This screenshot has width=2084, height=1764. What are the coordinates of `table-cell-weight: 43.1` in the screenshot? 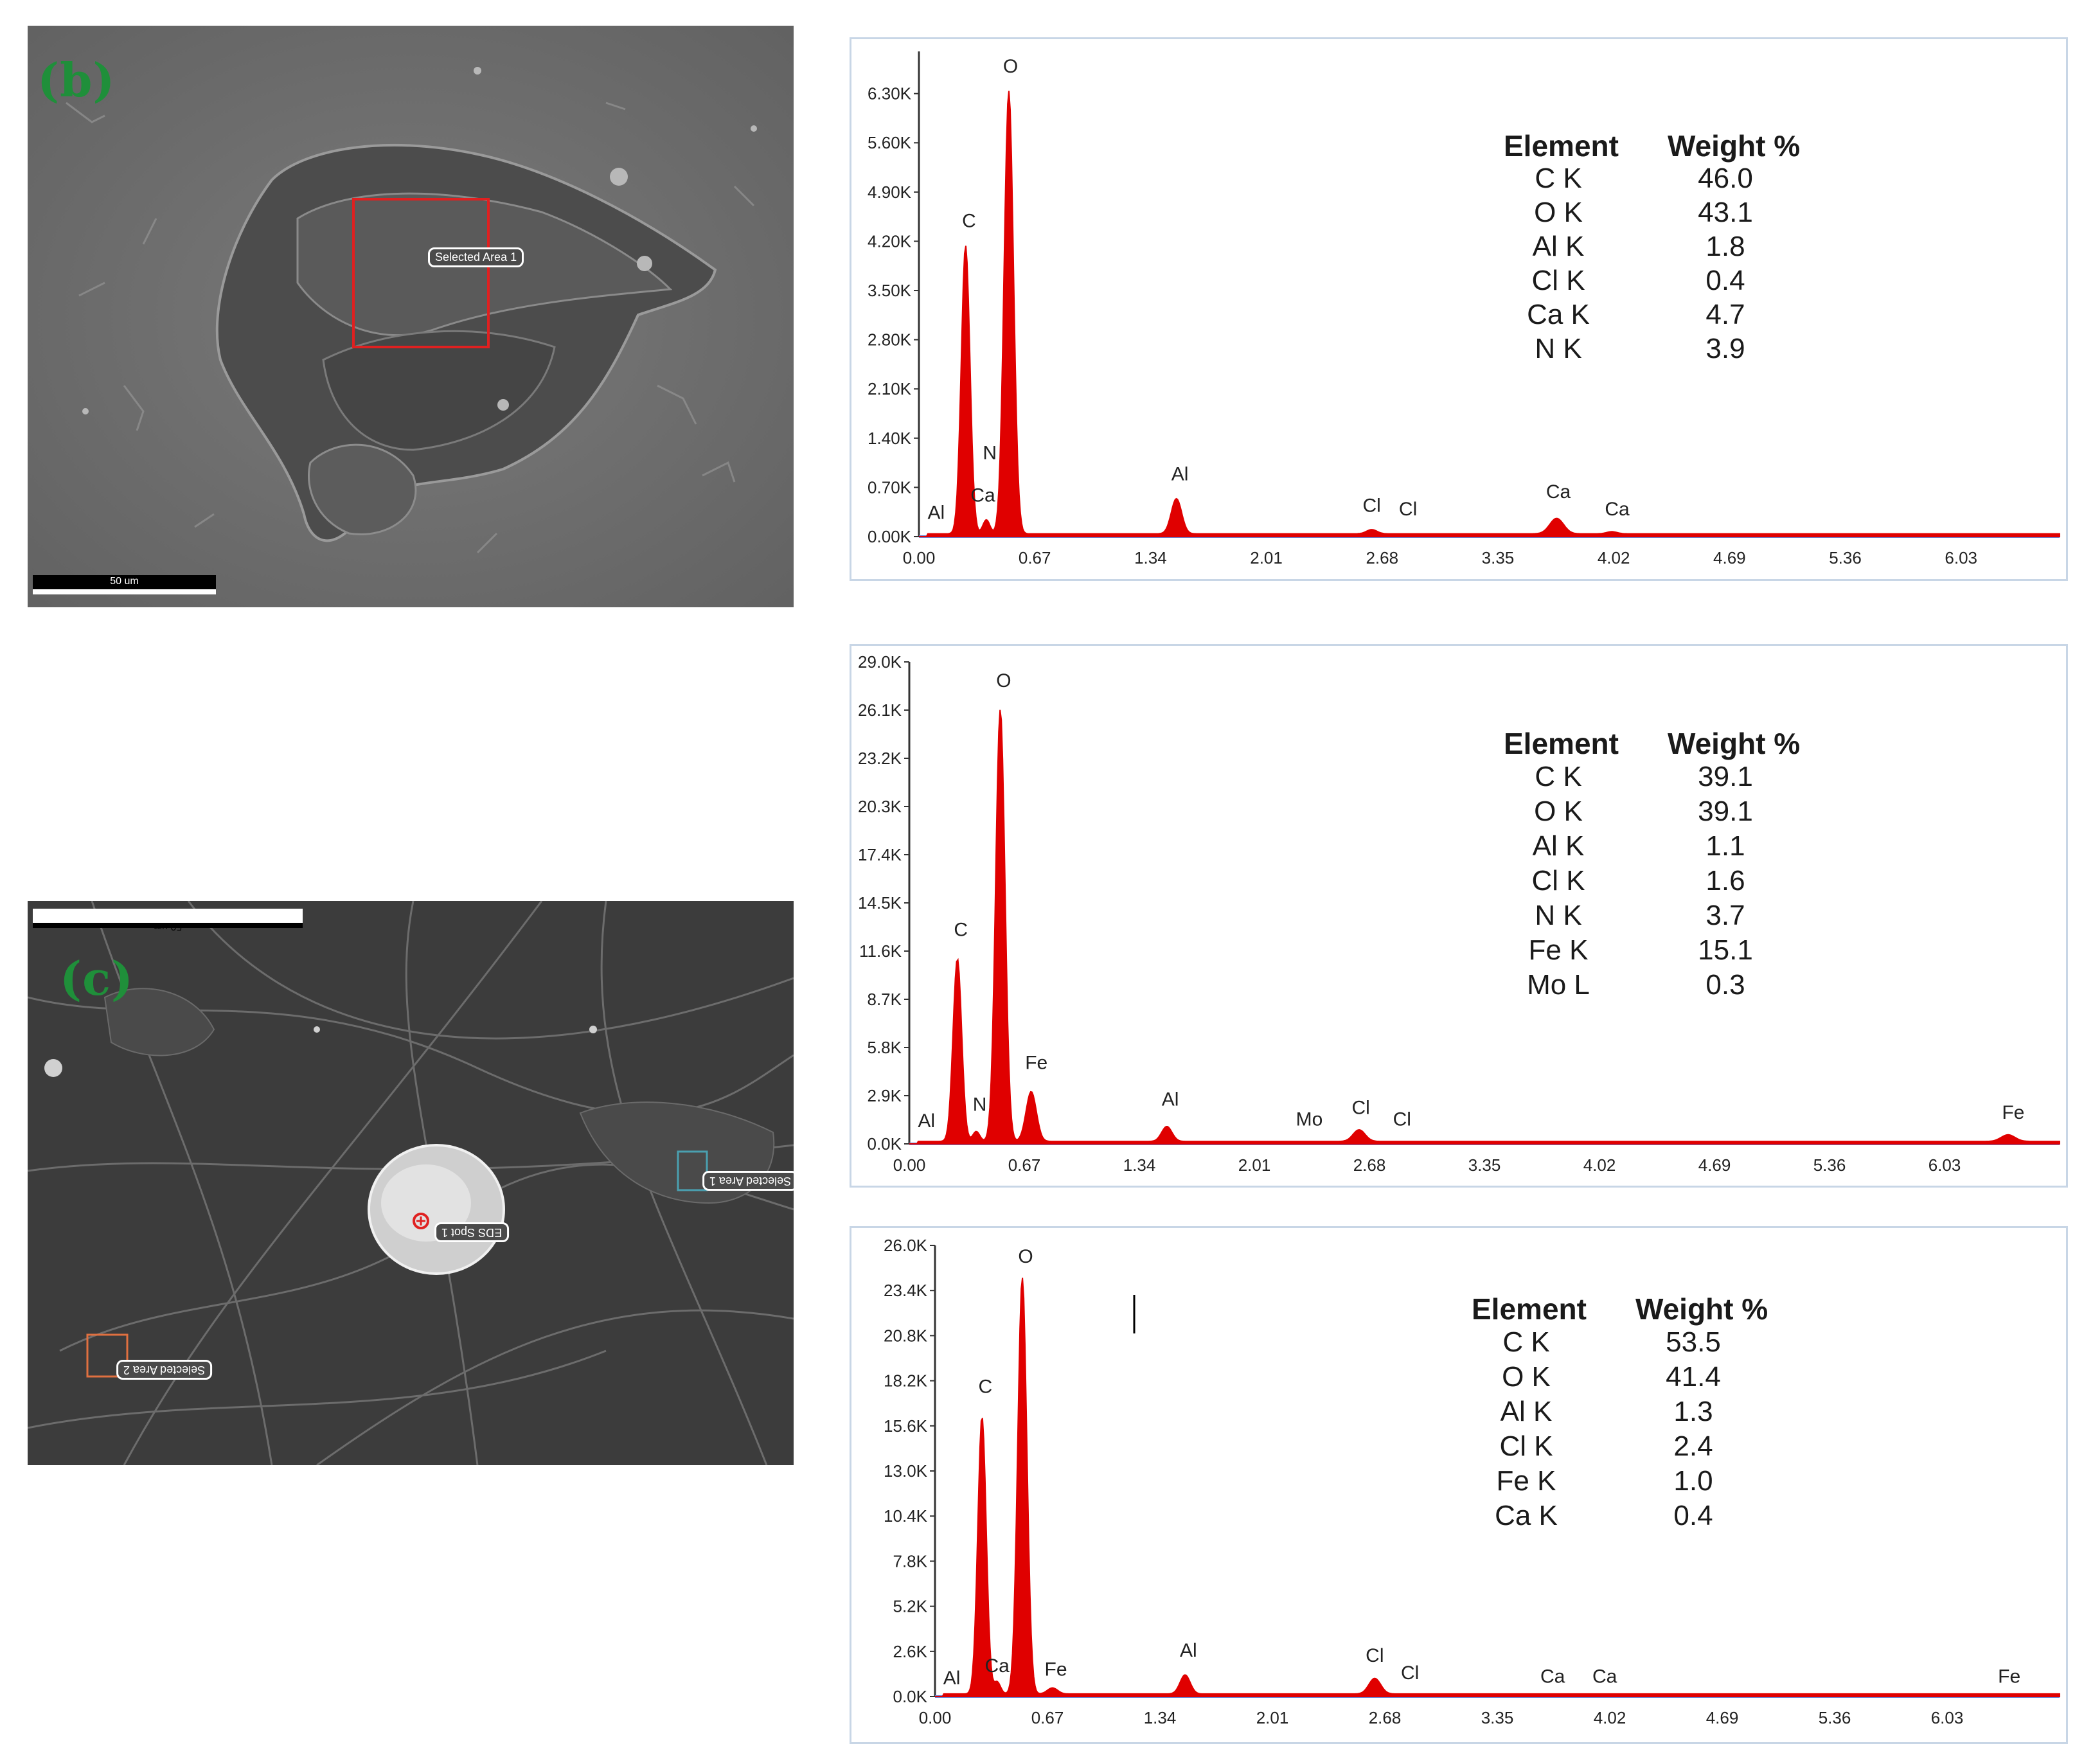 It's located at (1725, 212).